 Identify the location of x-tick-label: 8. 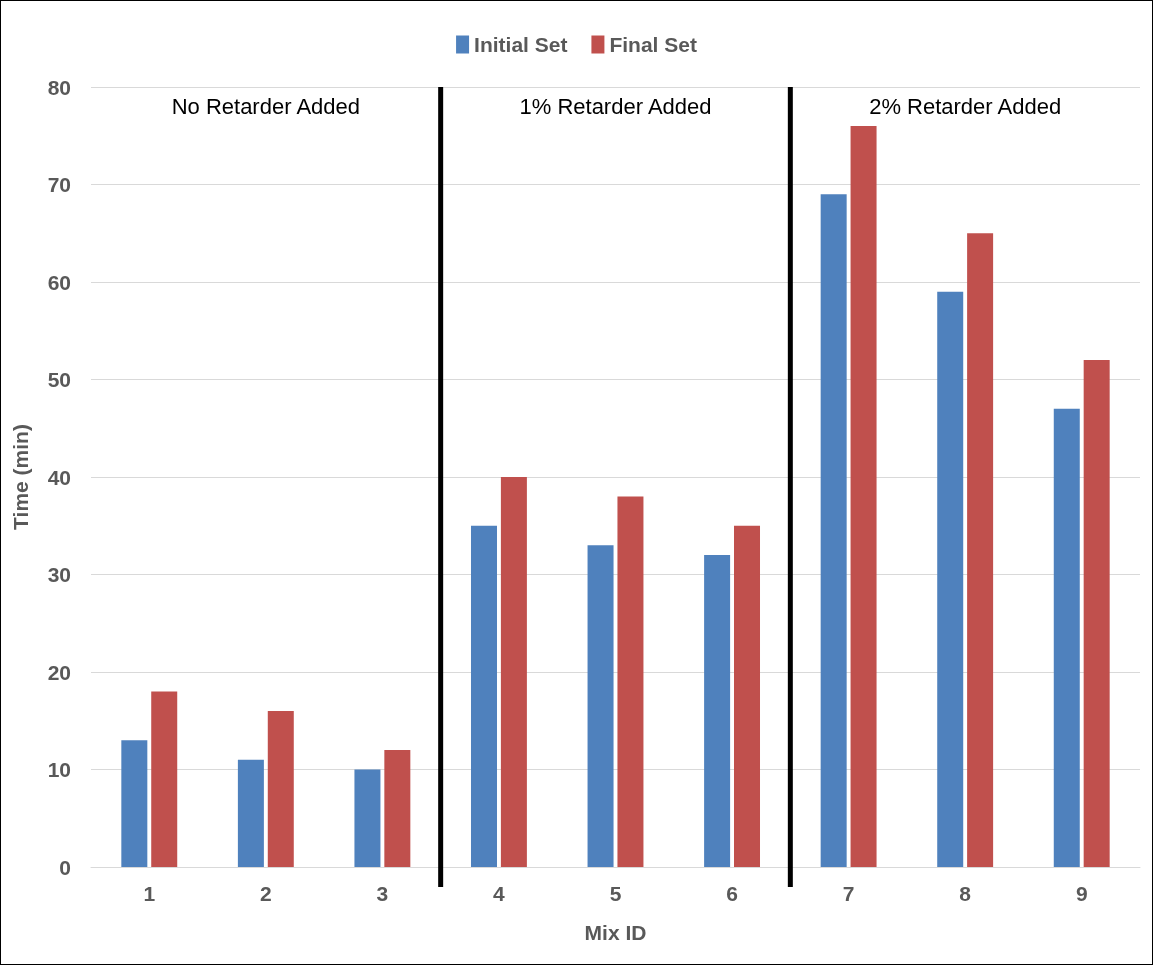
(965, 893).